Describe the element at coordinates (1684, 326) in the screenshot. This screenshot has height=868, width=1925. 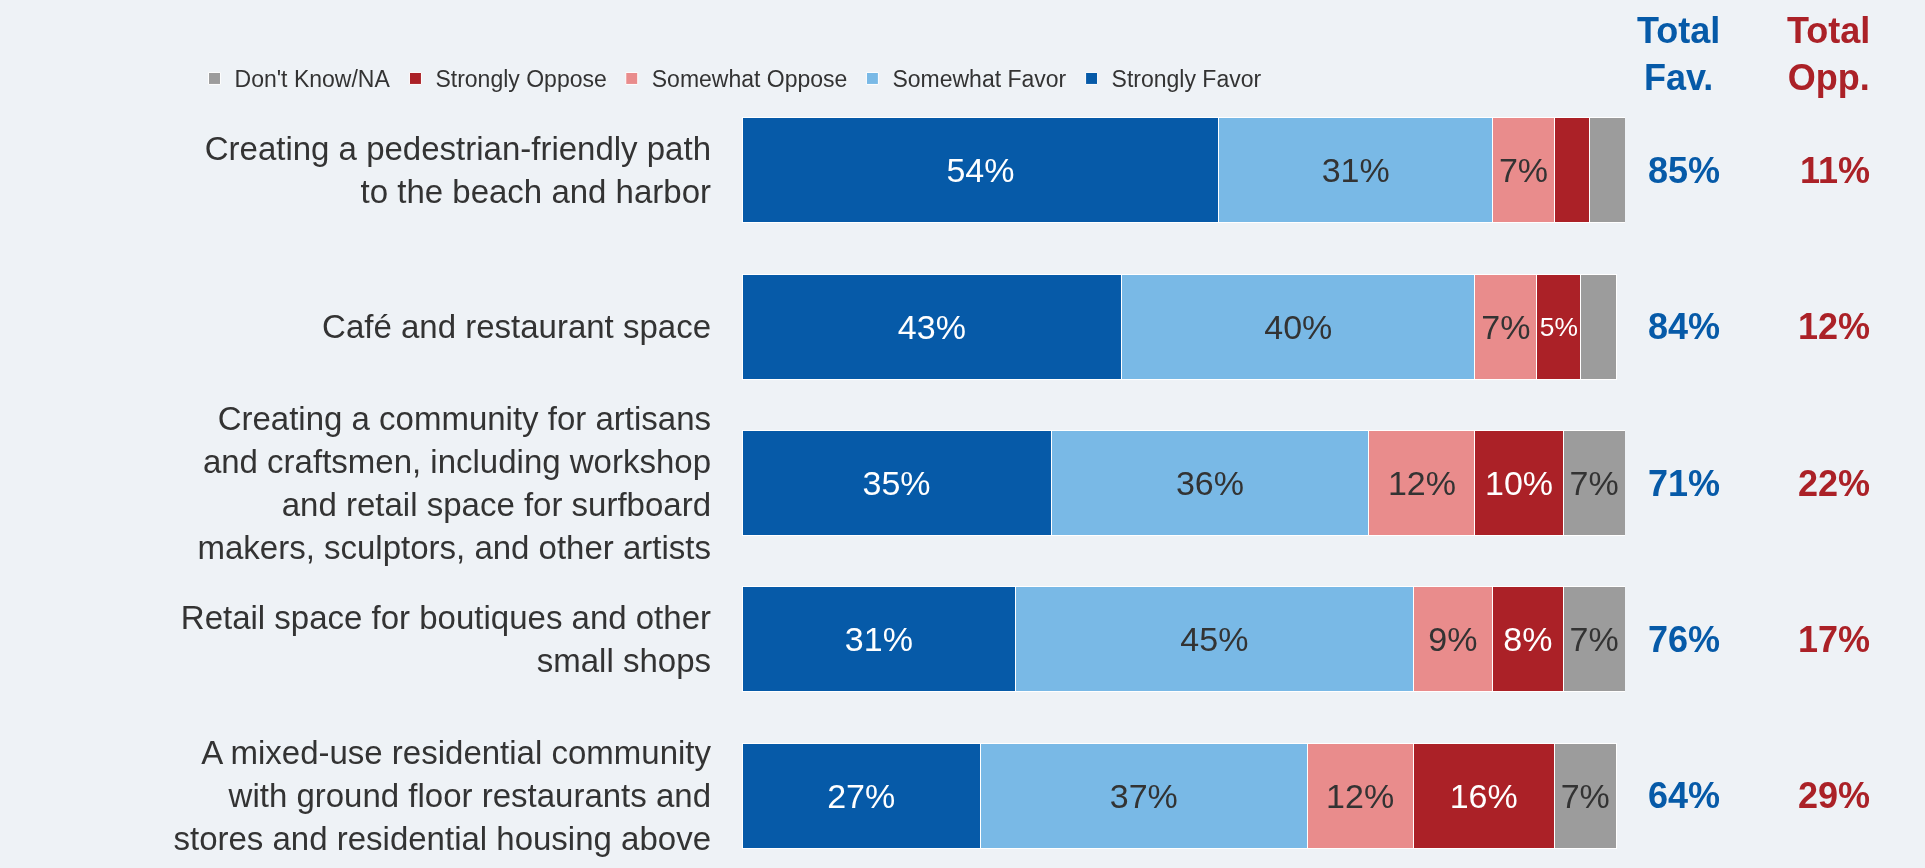
I see `text: 84%` at that location.